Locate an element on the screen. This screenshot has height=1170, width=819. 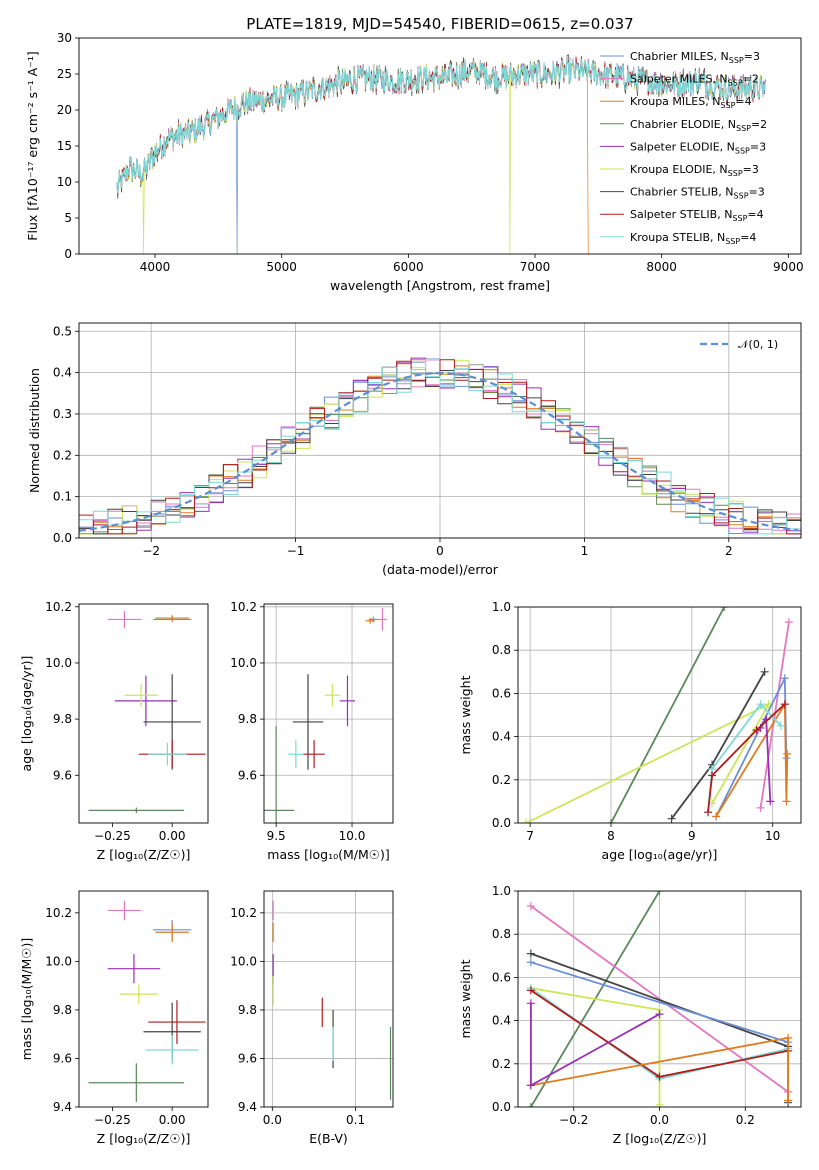
y-axis-label: mass weight is located at coordinates (465, 714).